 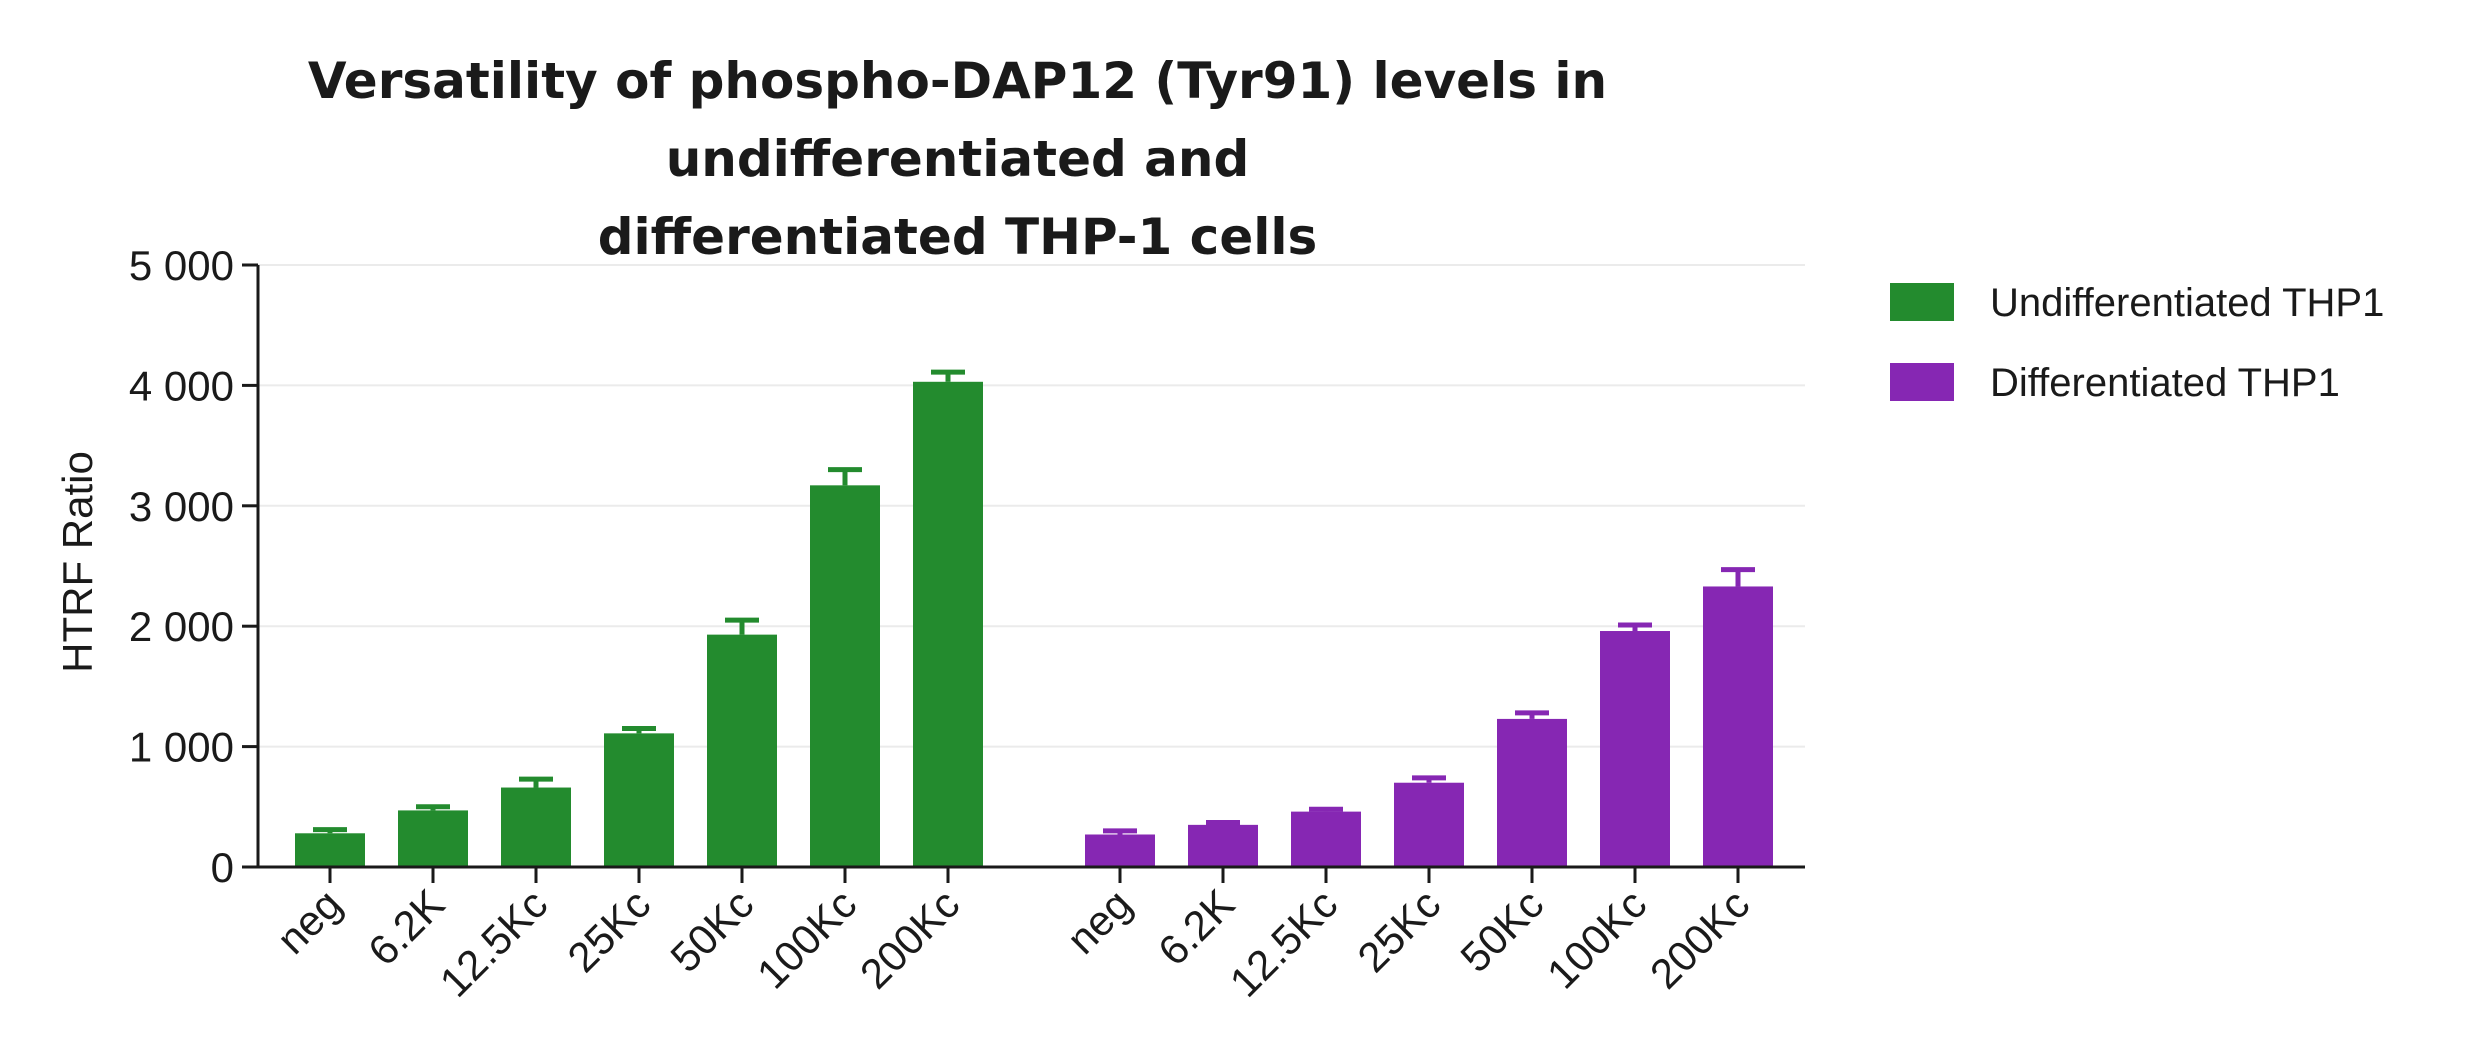 I want to click on legend: Undifferentiated THP1 Differentiated THP1, so click(x=2137, y=343).